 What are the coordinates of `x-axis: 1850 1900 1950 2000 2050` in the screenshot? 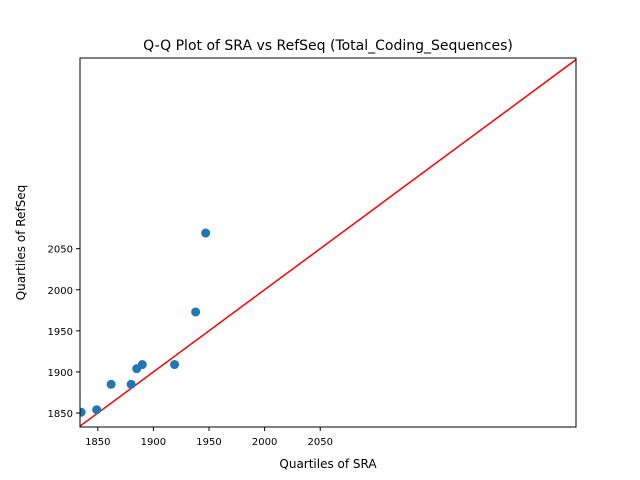 It's located at (209, 437).